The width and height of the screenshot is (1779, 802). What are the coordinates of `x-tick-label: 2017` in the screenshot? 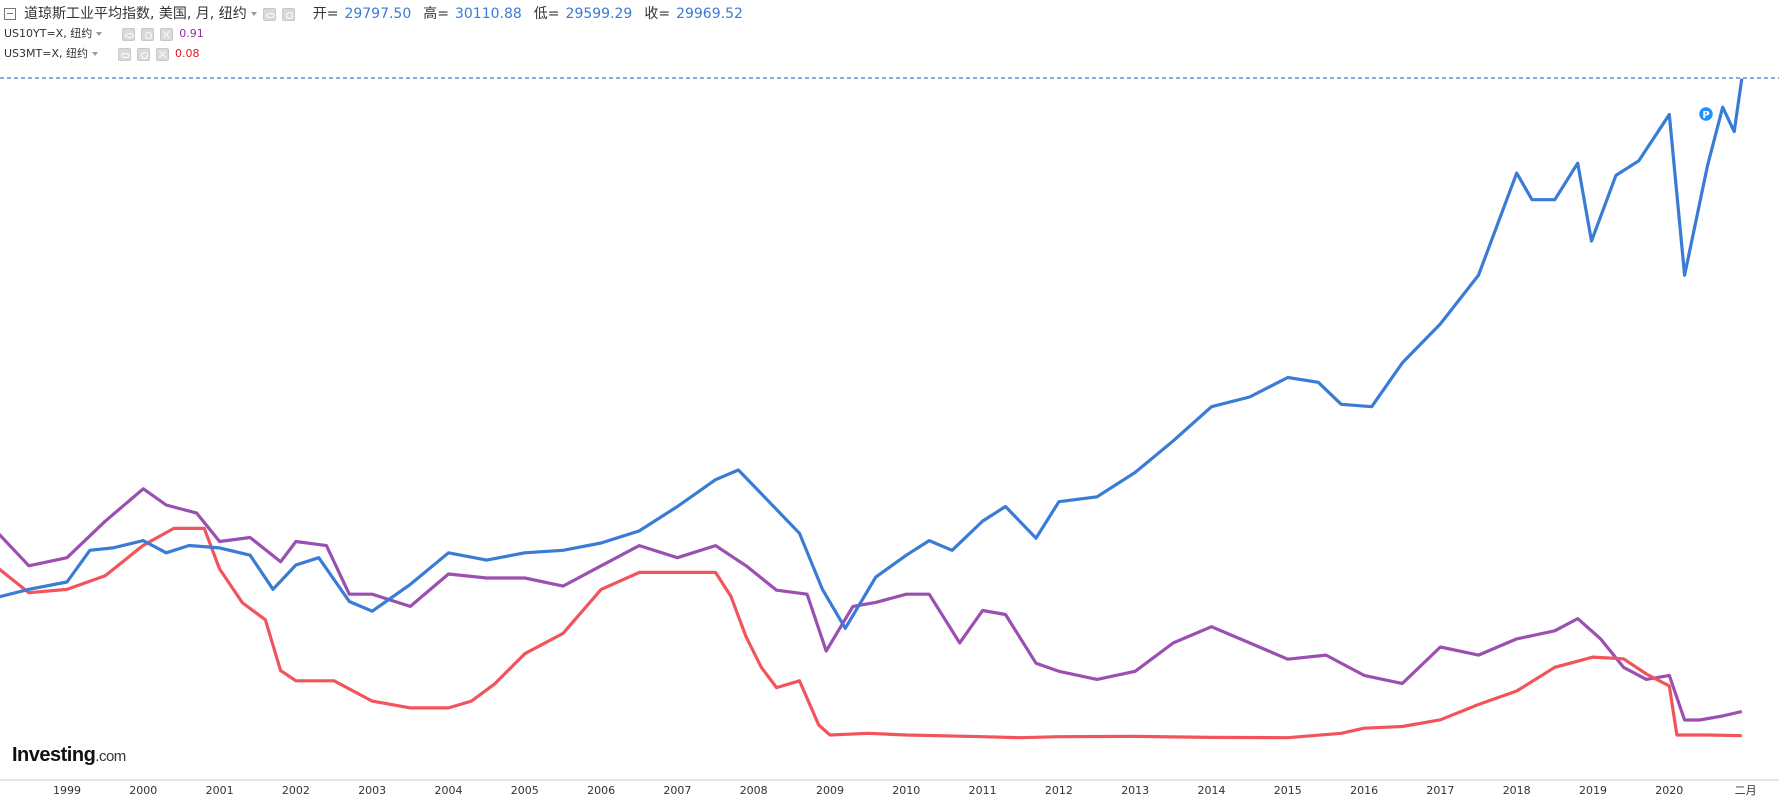 It's located at (1440, 790).